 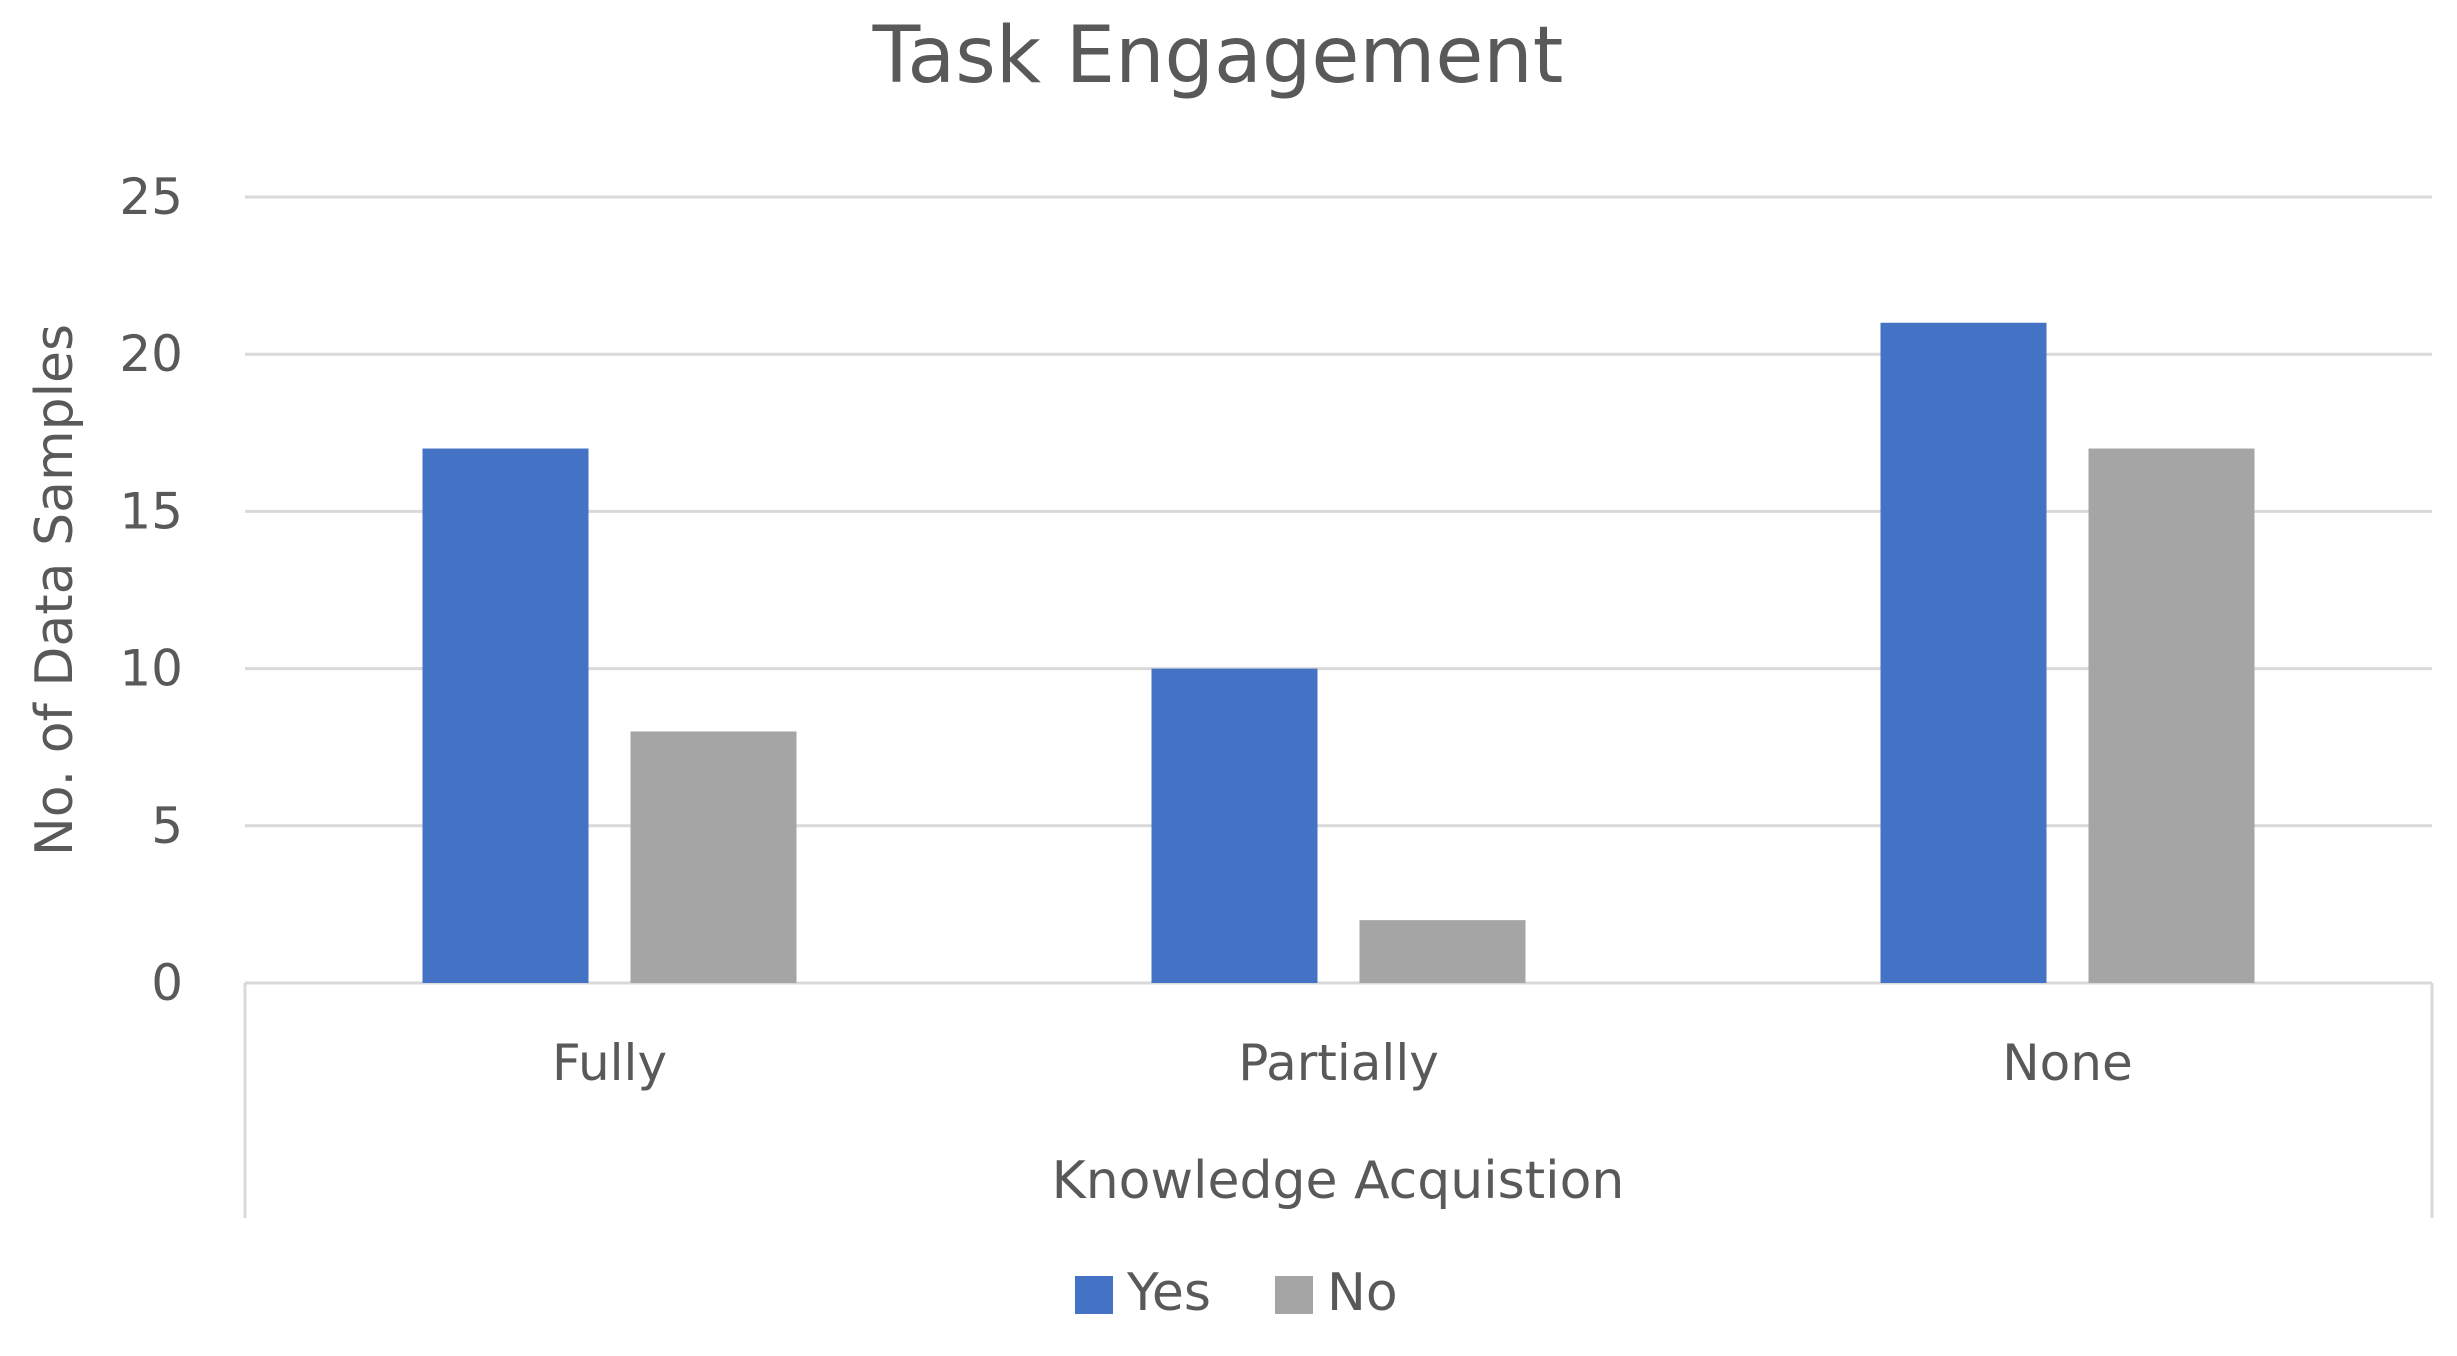 I want to click on x-tick-label: Fully, so click(x=609, y=1063).